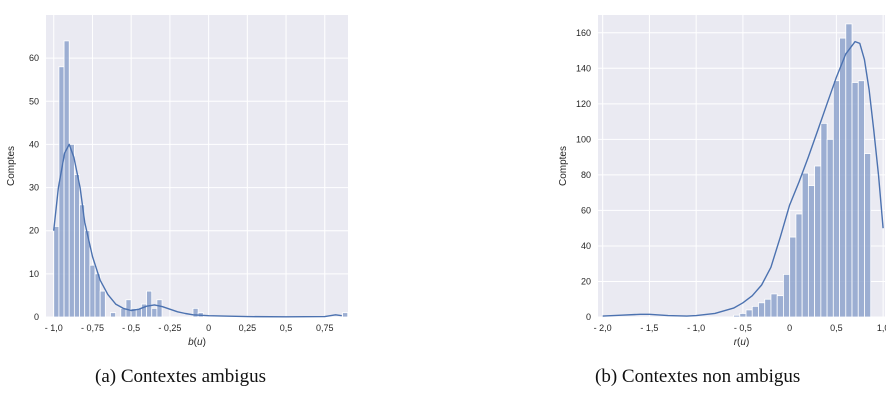 Image resolution: width=886 pixels, height=398 pixels. What do you see at coordinates (743, 328) in the screenshot?
I see `x-tick-label-b-3: - 0,5` at bounding box center [743, 328].